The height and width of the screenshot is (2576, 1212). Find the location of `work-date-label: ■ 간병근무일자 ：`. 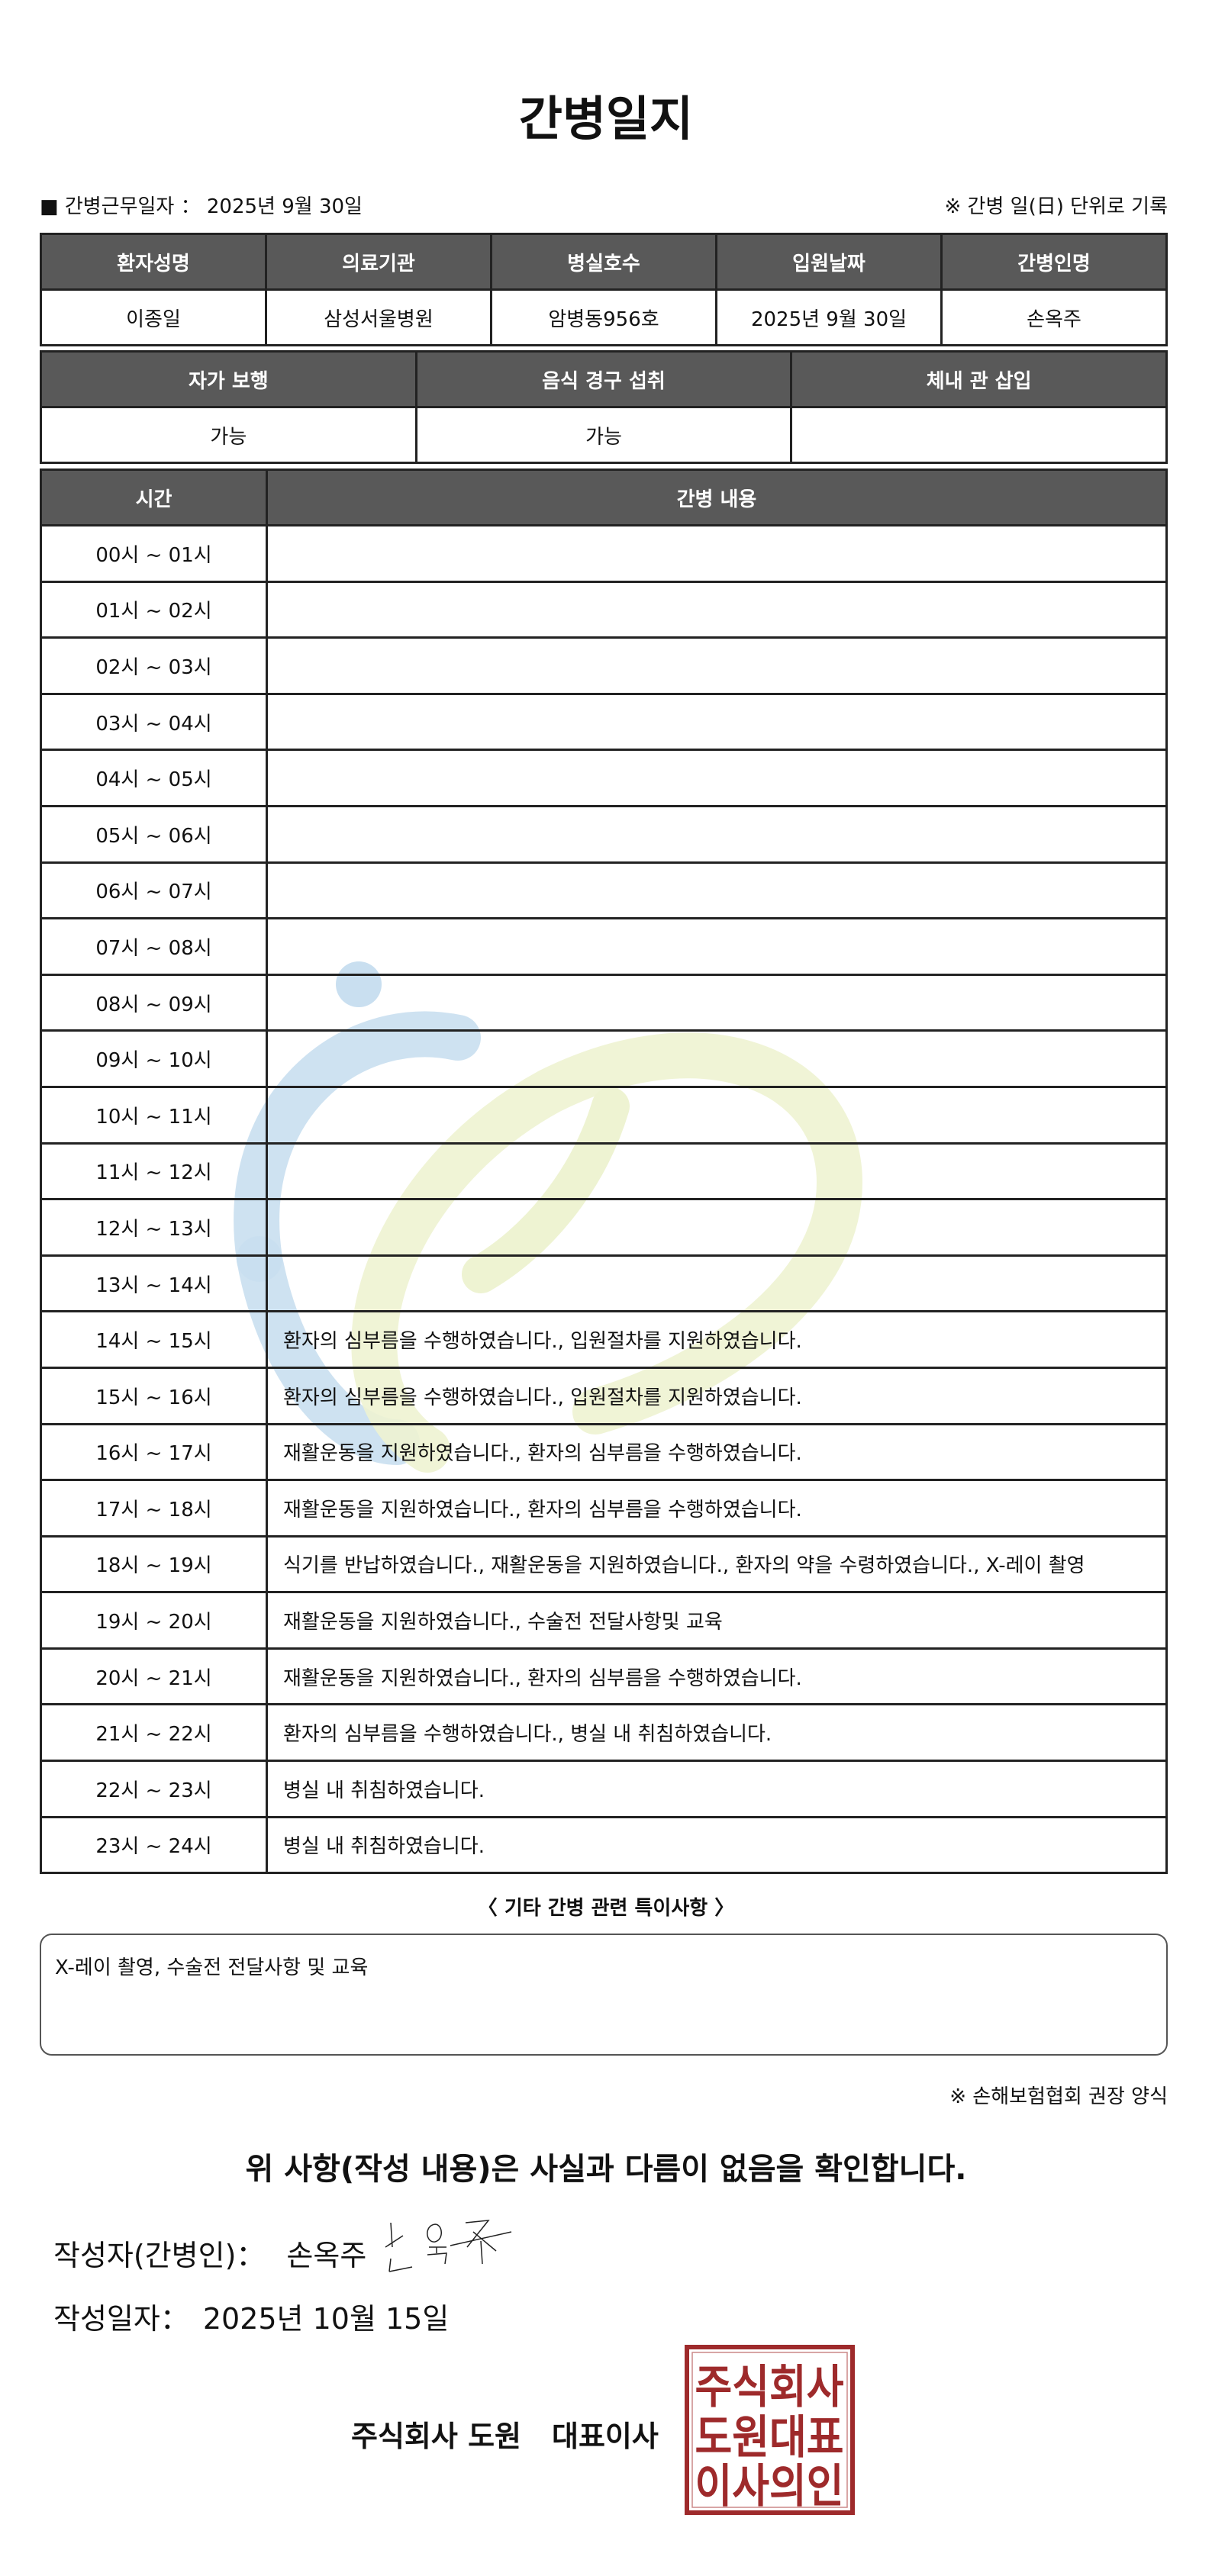

work-date-label: ■ 간병근무일자 ： is located at coordinates (121, 206).